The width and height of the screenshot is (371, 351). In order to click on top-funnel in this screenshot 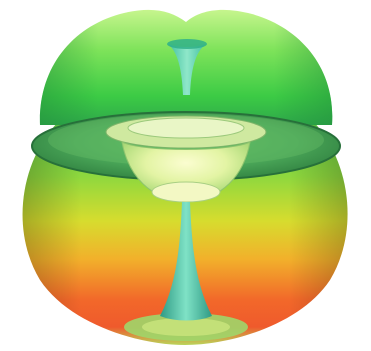, I will do `click(187, 69)`.